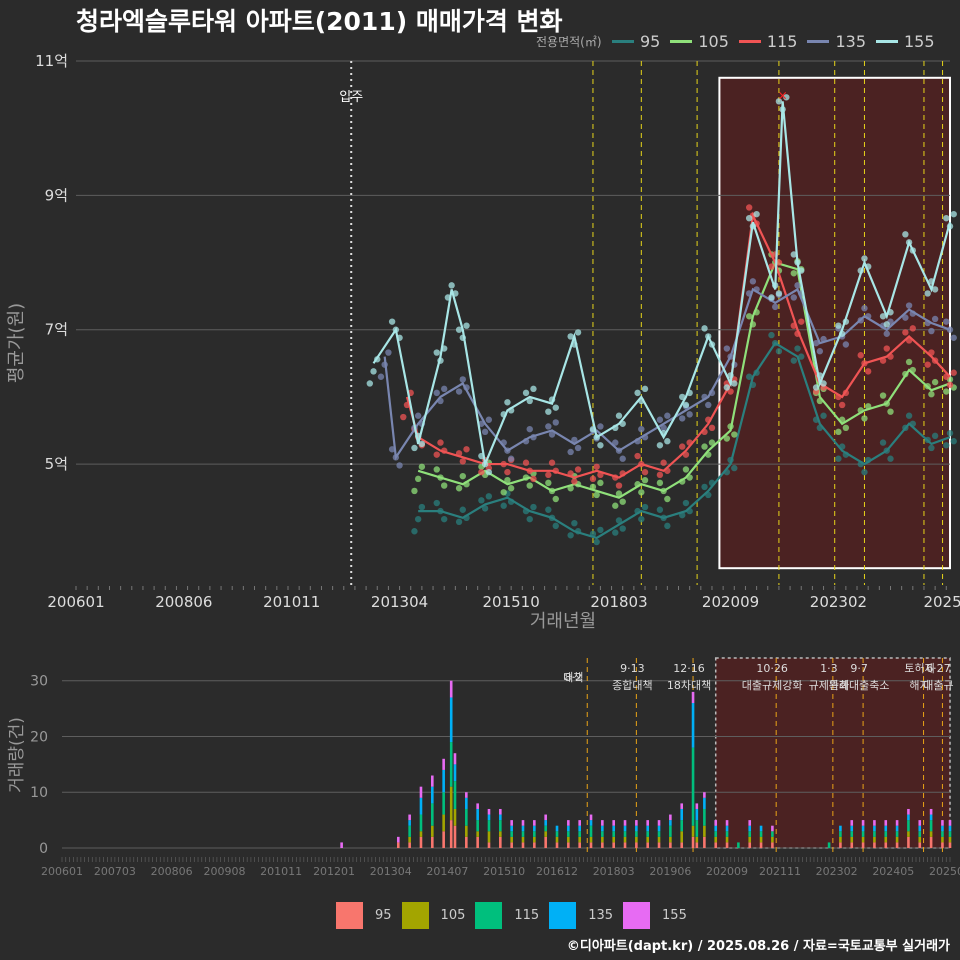  I want to click on policy-label: 18차대책, so click(689, 685).